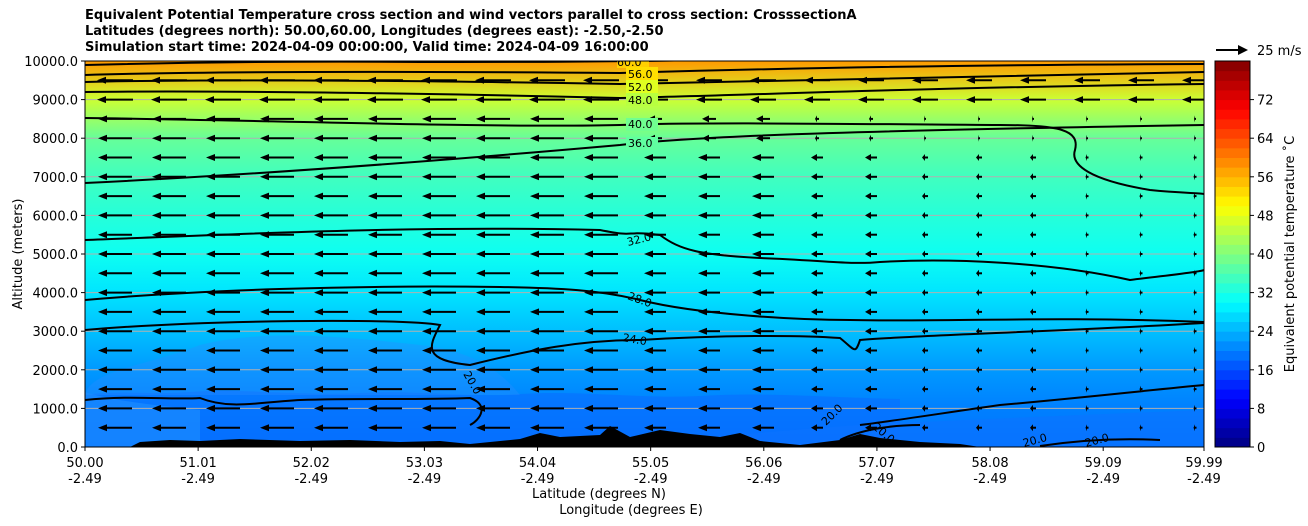 The width and height of the screenshot is (1308, 526). I want to click on x-tick-lon-8: -2.49, so click(990, 479).